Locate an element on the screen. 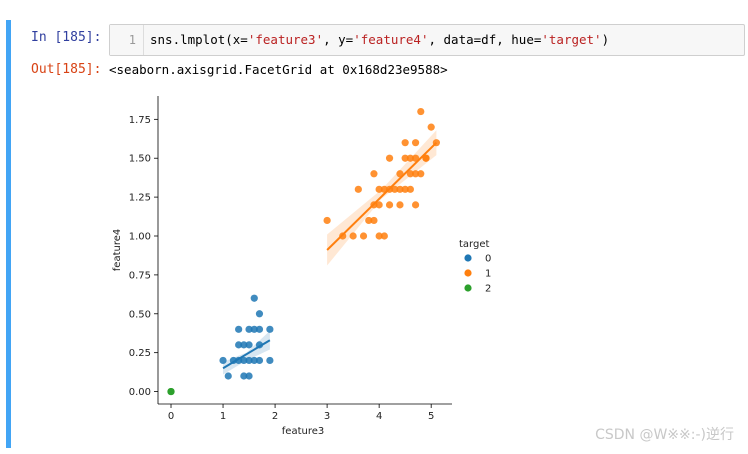 Image resolution: width=748 pixels, height=454 pixels. y-tick-label-6: 1.50 is located at coordinates (140, 159).